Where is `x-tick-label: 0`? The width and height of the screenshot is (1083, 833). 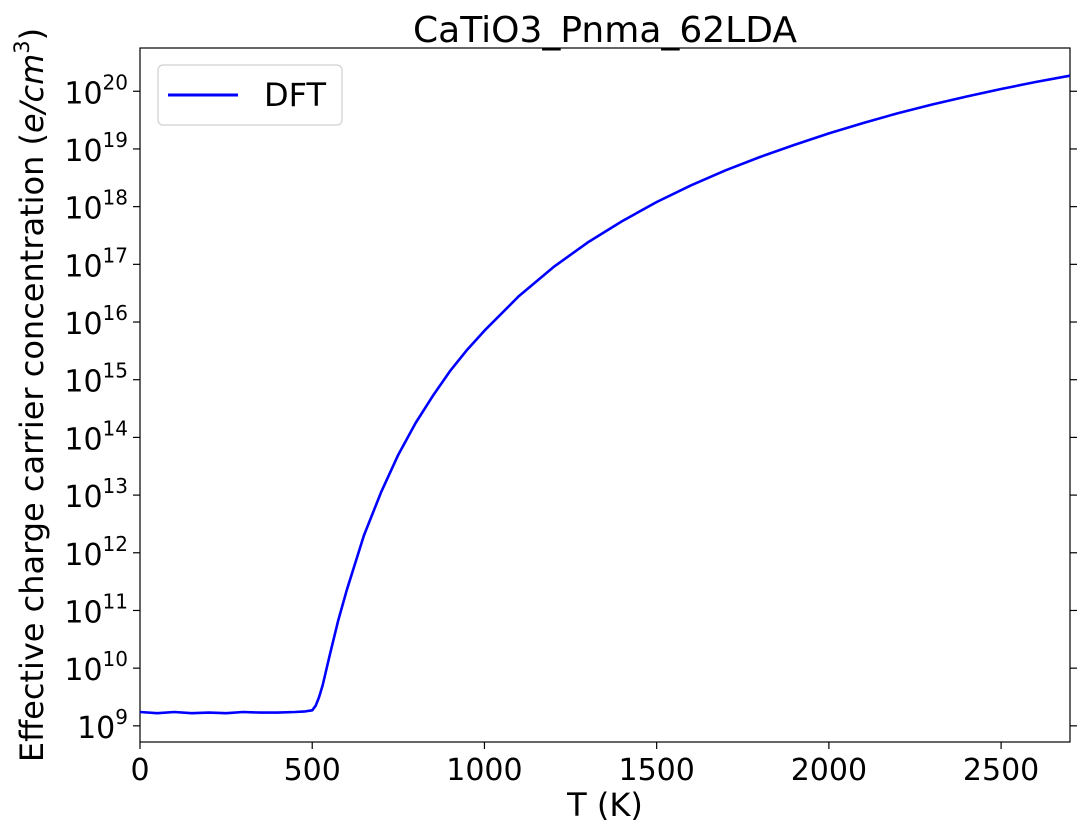 x-tick-label: 0 is located at coordinates (139, 770).